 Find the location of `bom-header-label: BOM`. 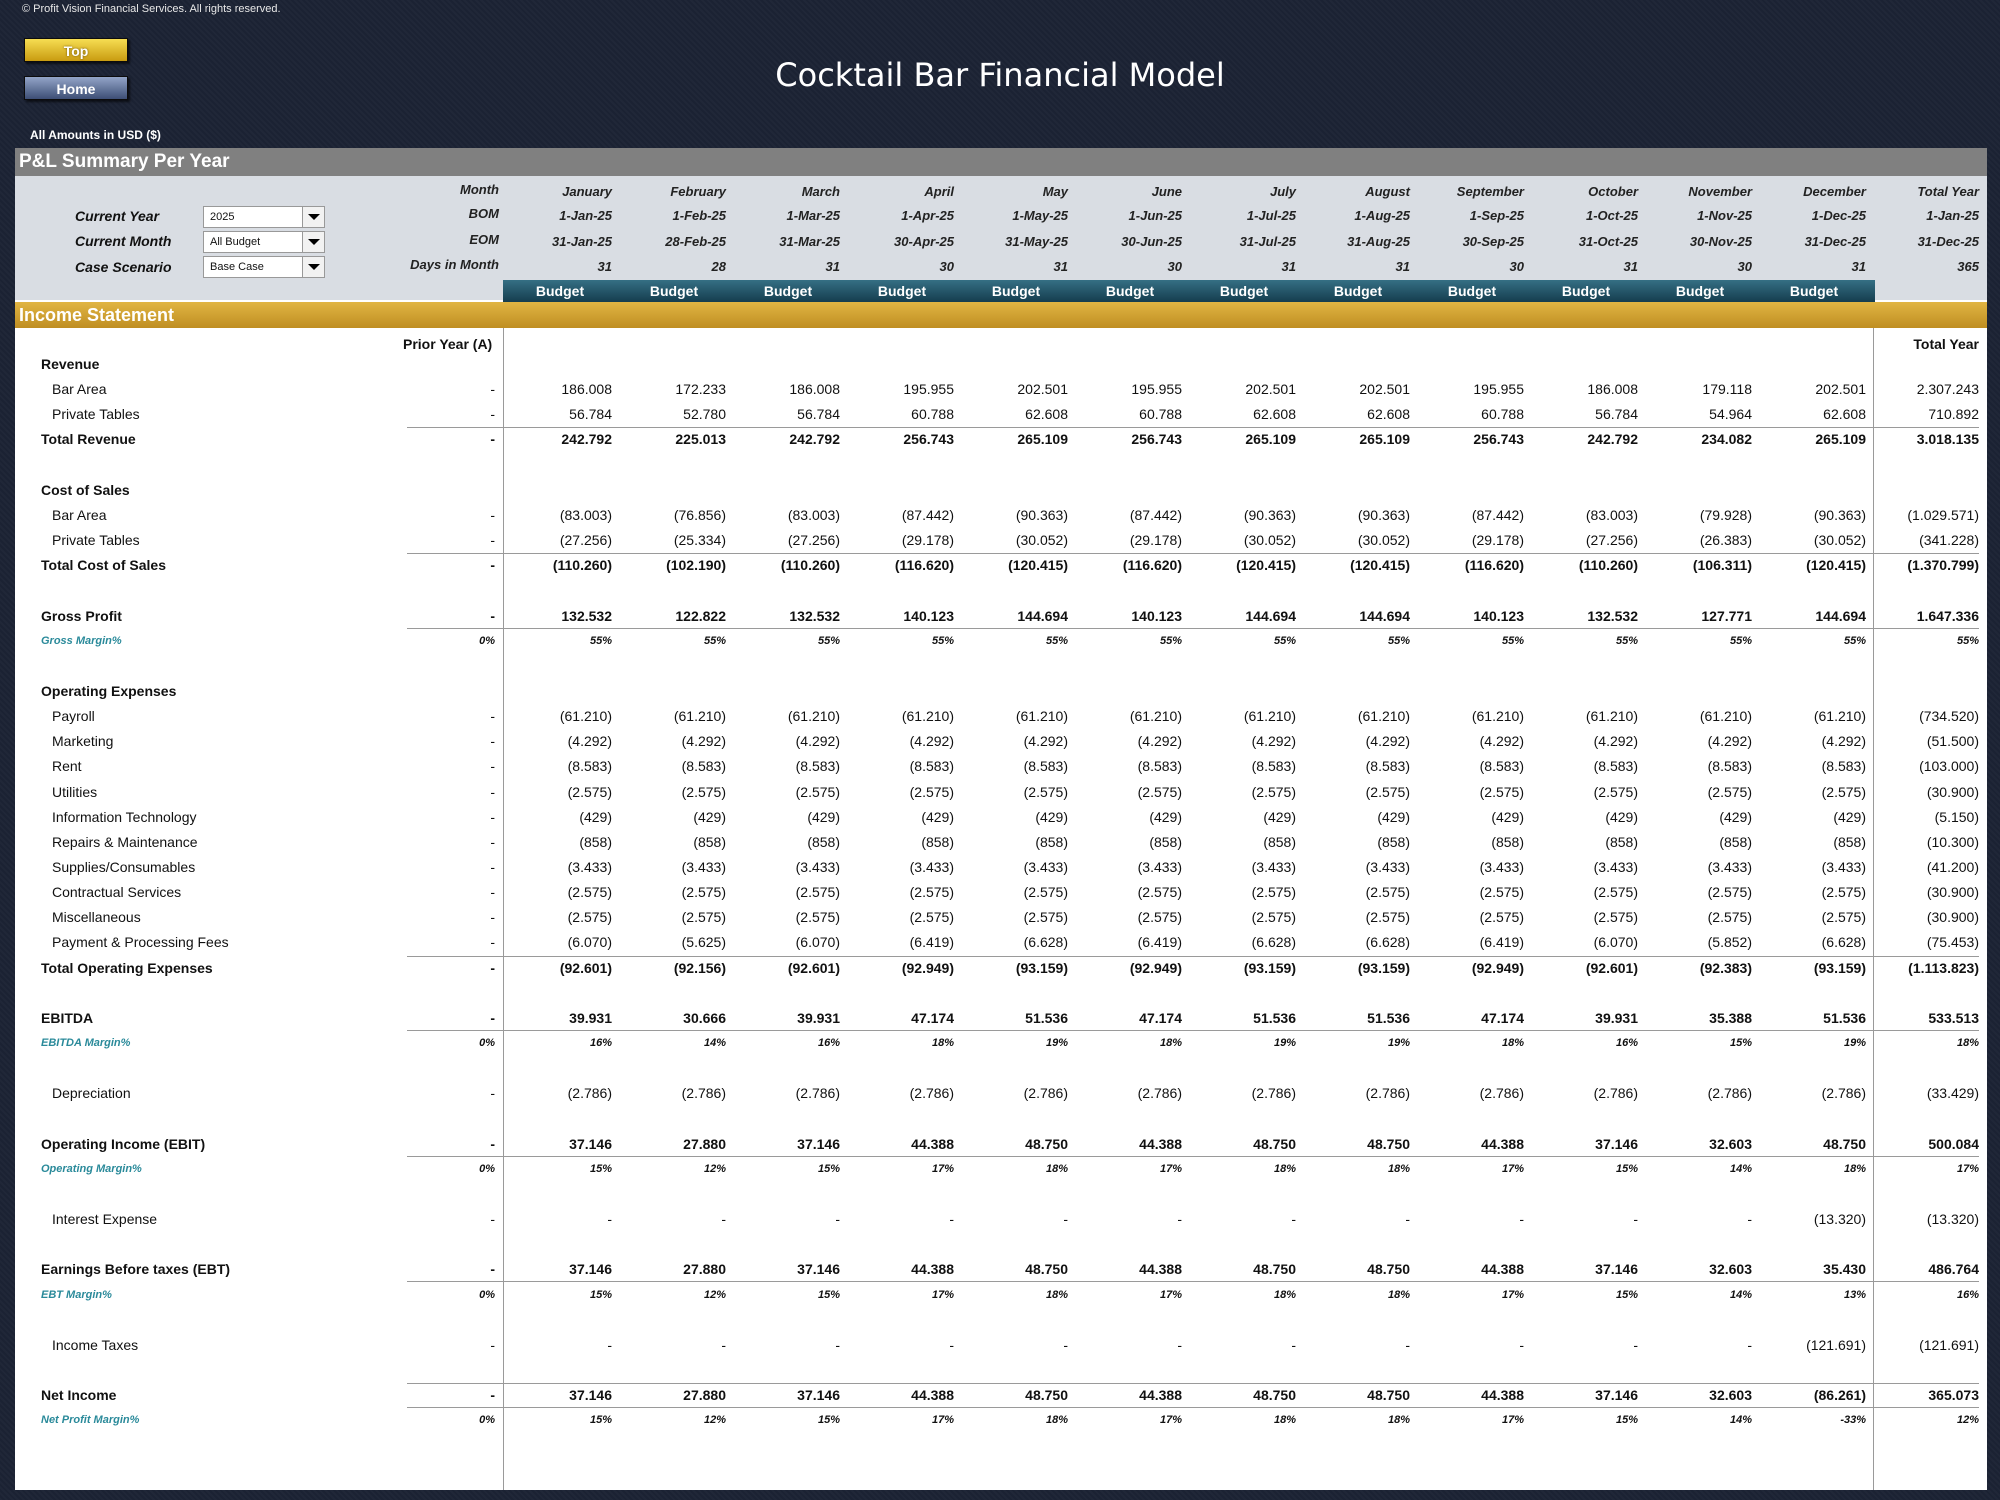

bom-header-label: BOM is located at coordinates (483, 213).